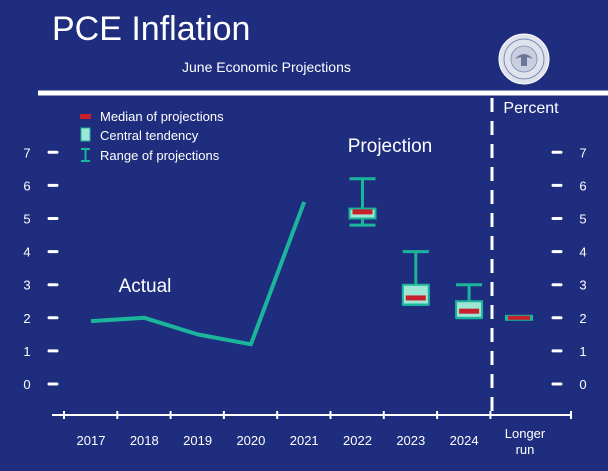  I want to click on legend-median-swatch, so click(85, 116).